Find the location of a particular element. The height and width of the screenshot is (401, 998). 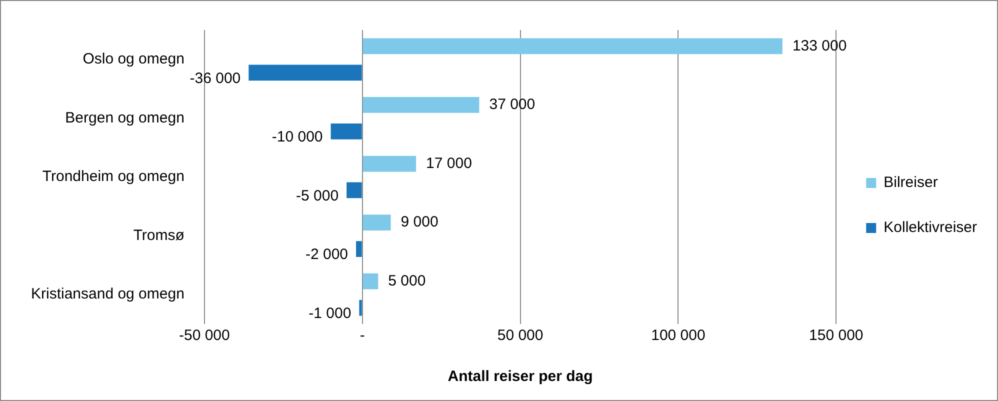

x-tick-label: -50 000 is located at coordinates (204, 335).